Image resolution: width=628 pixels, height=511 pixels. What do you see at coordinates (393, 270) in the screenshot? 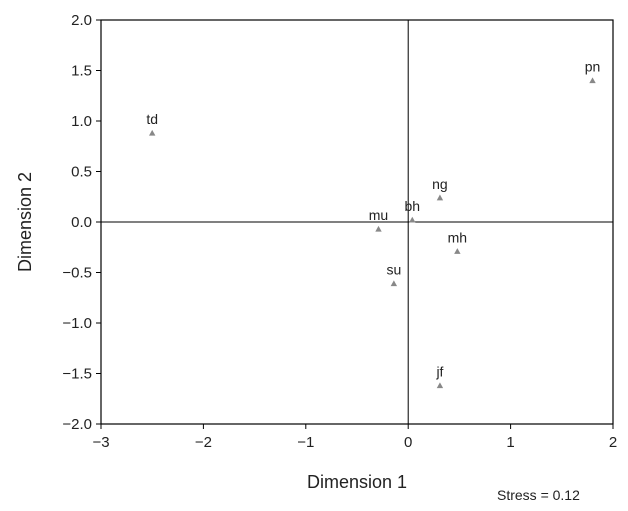
I see `data-point-su-label: su` at bounding box center [393, 270].